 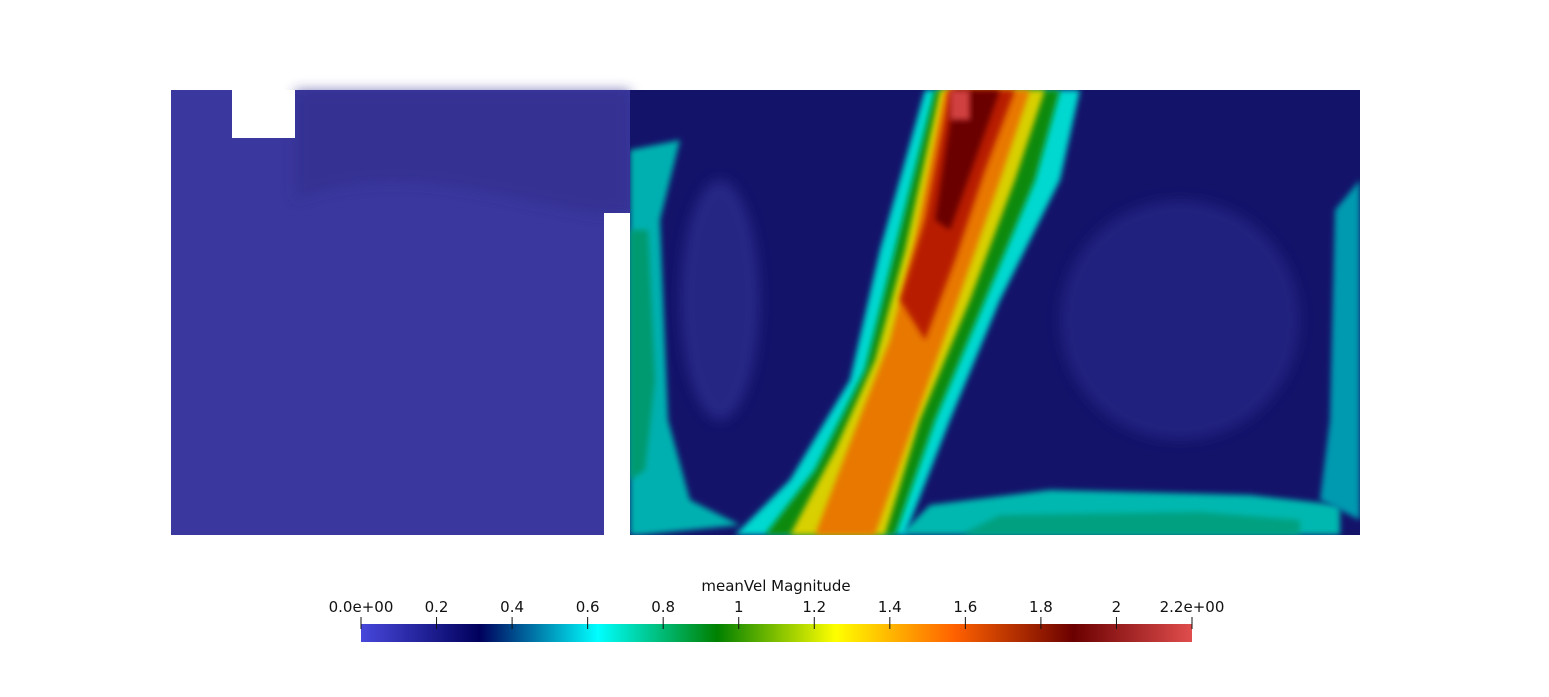 I want to click on colorbar-tick-label: 1.6, so click(x=965, y=607).